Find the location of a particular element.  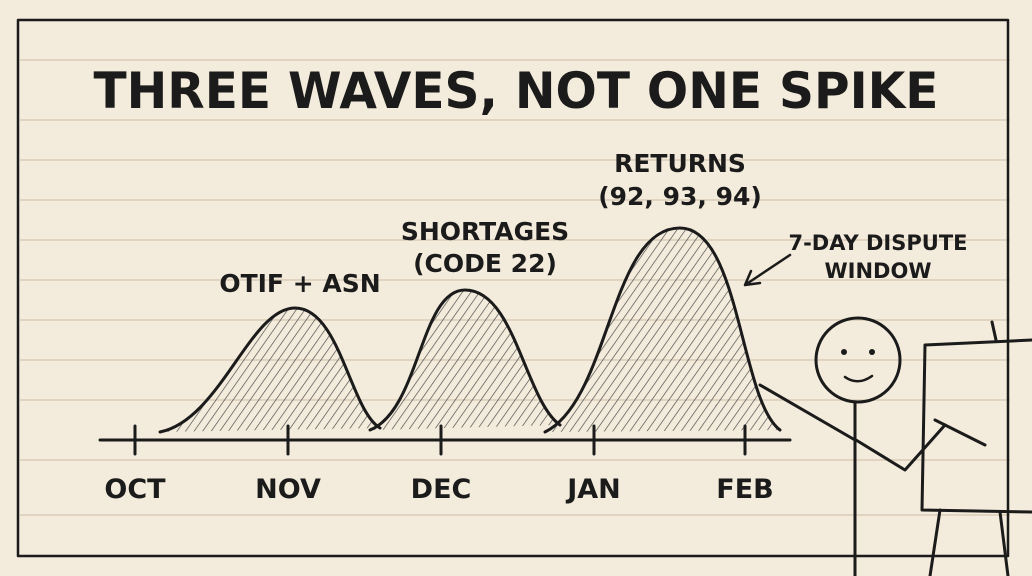

month-label: FEB is located at coordinates (744, 489).